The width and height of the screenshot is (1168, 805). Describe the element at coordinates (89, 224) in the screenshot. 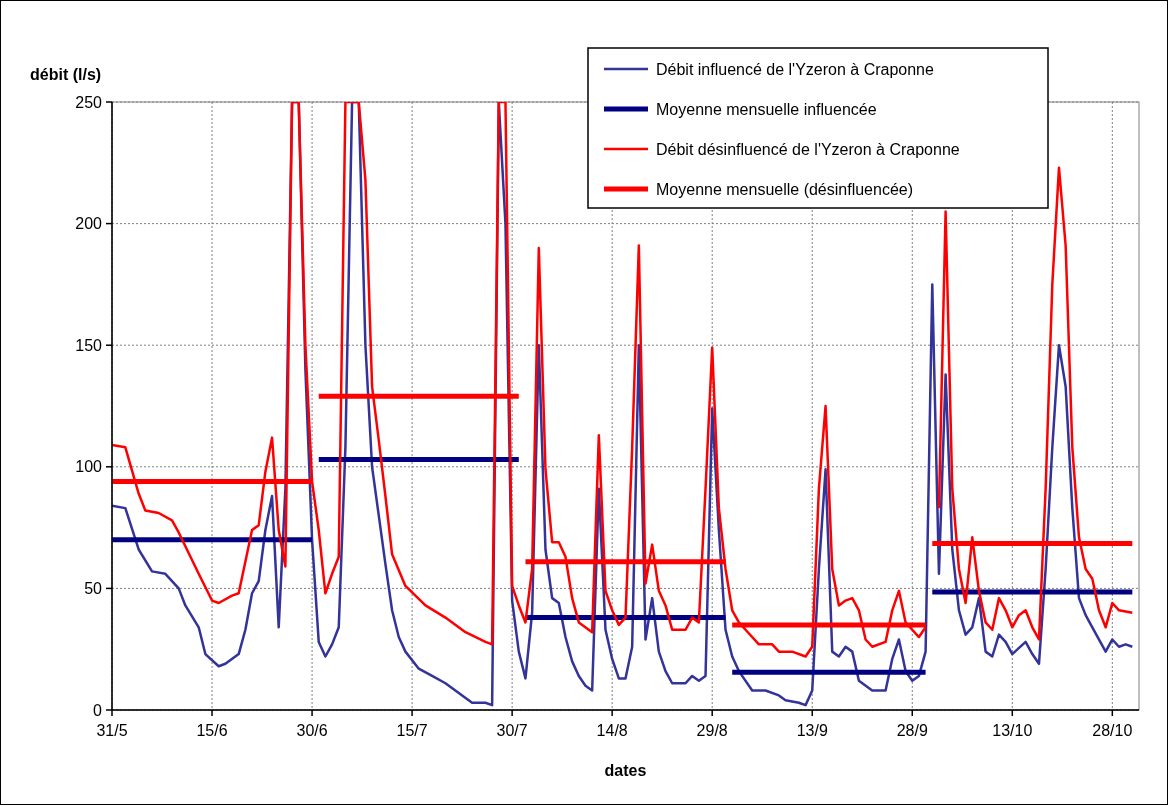

I see `y-tick-label: 200` at that location.